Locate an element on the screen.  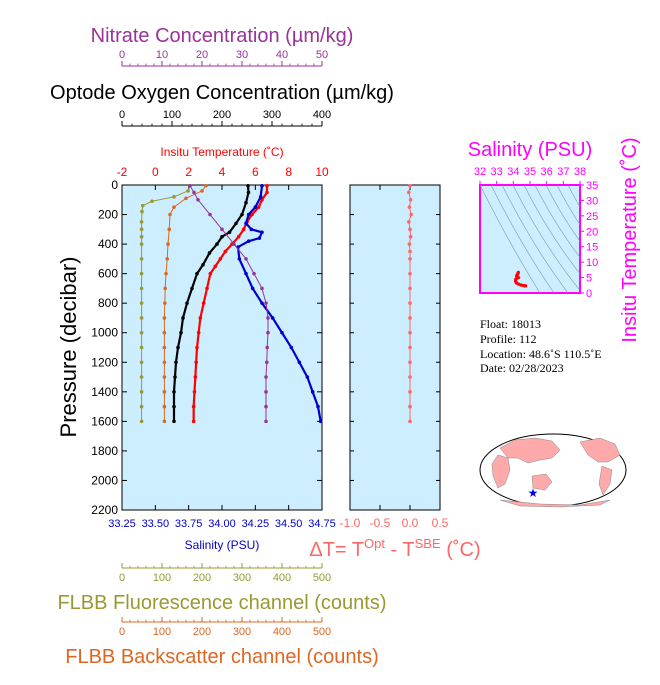
ts-salinity-tick-label: 33 is located at coordinates (497, 172).